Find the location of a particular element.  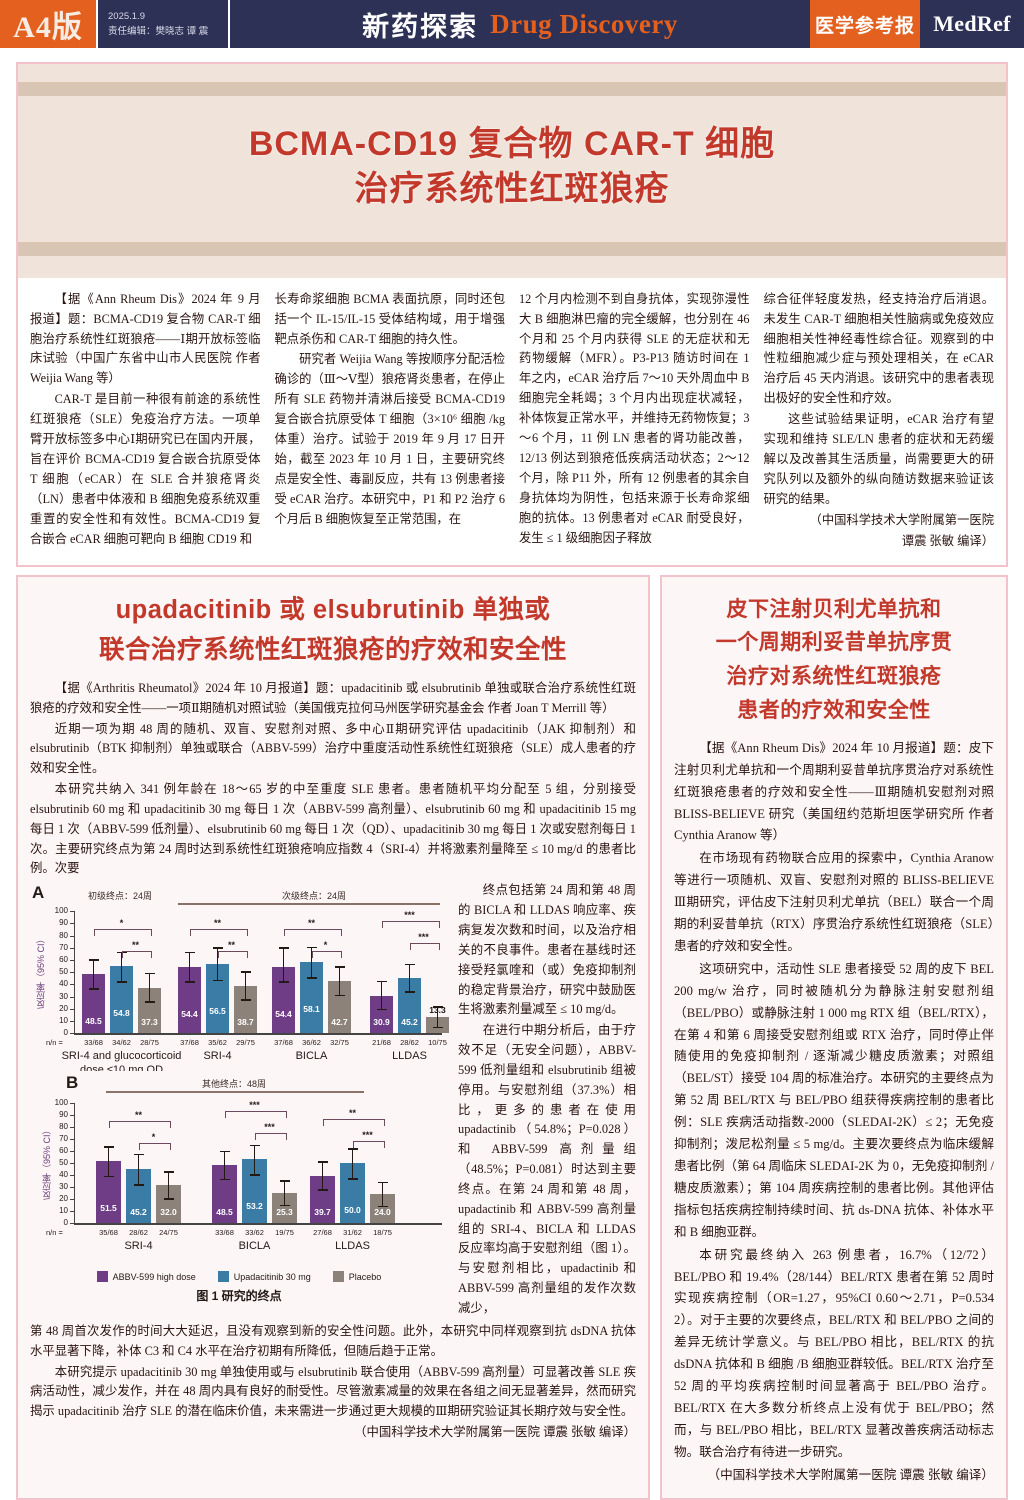

group-header: 其他终点：48周 is located at coordinates (234, 1084).